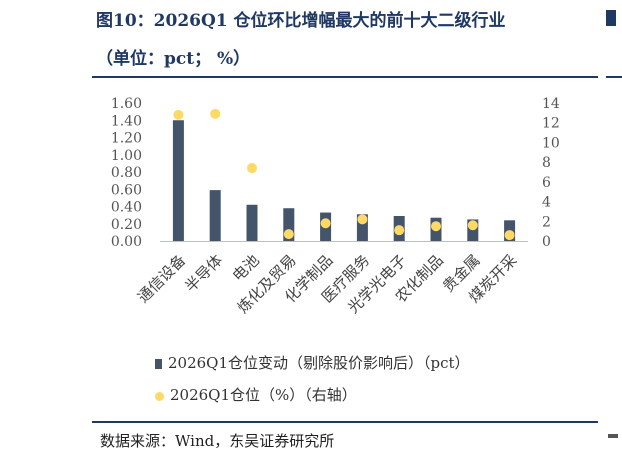 This screenshot has height=461, width=622. I want to click on adjacent-panel-rule, so click(614, 77).